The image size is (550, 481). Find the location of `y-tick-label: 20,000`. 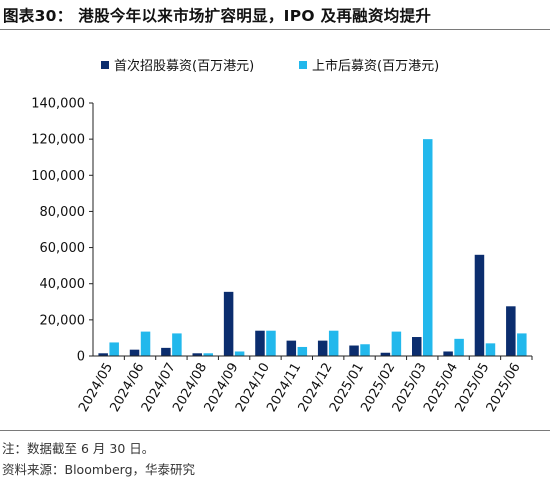

y-tick-label: 20,000 is located at coordinates (63, 320).